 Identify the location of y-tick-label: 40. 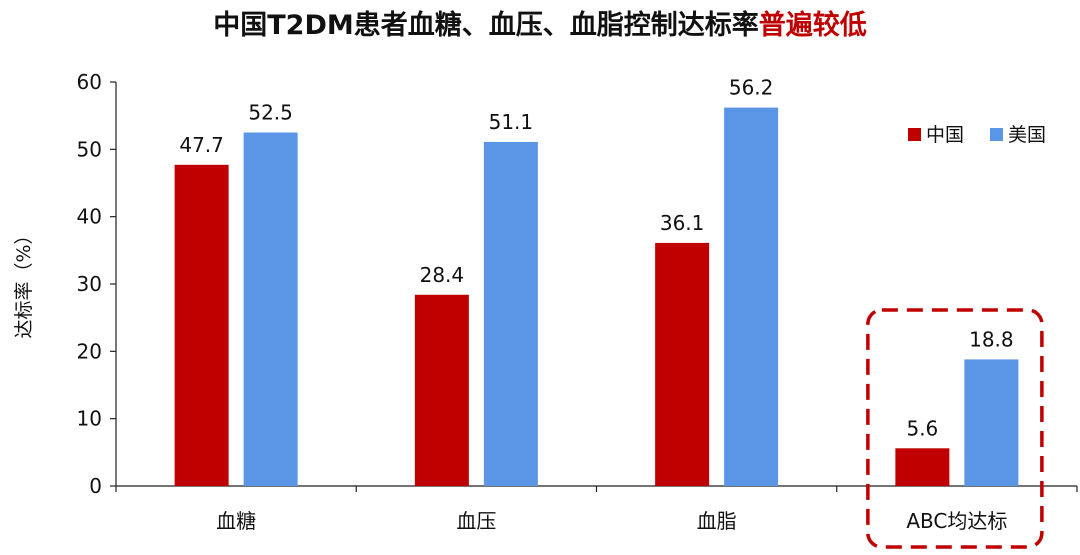
(89, 217).